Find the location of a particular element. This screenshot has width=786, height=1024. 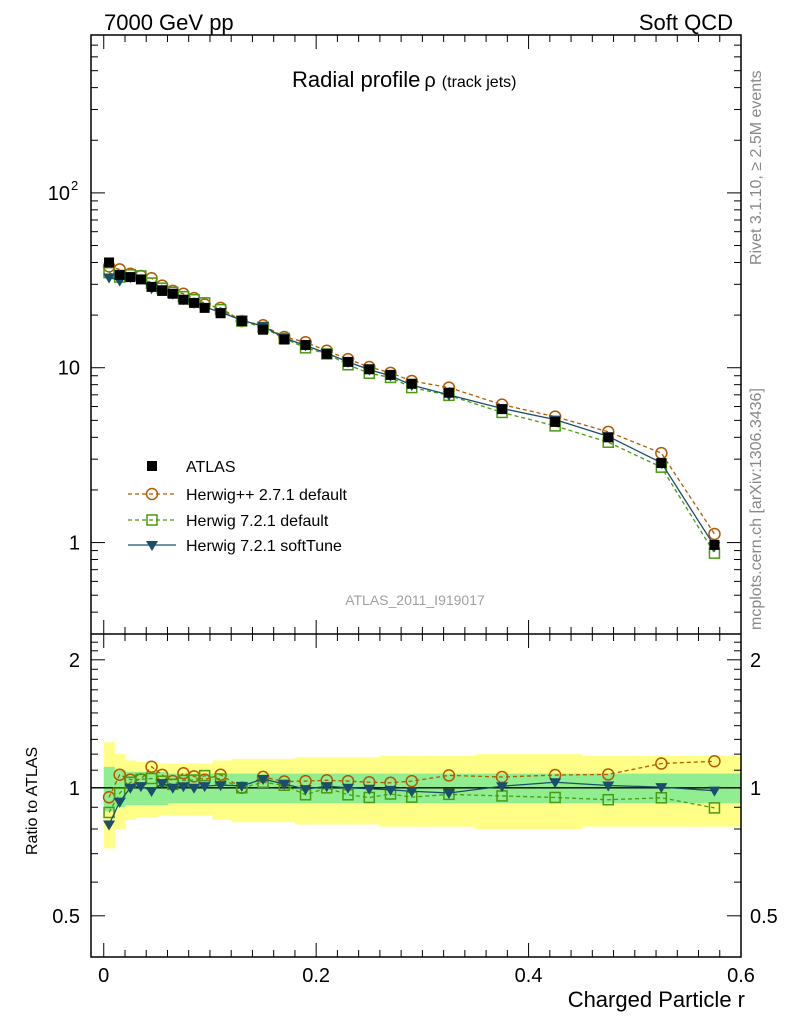

chart-title: Radial profile ρ (track jets) is located at coordinates (404, 79).